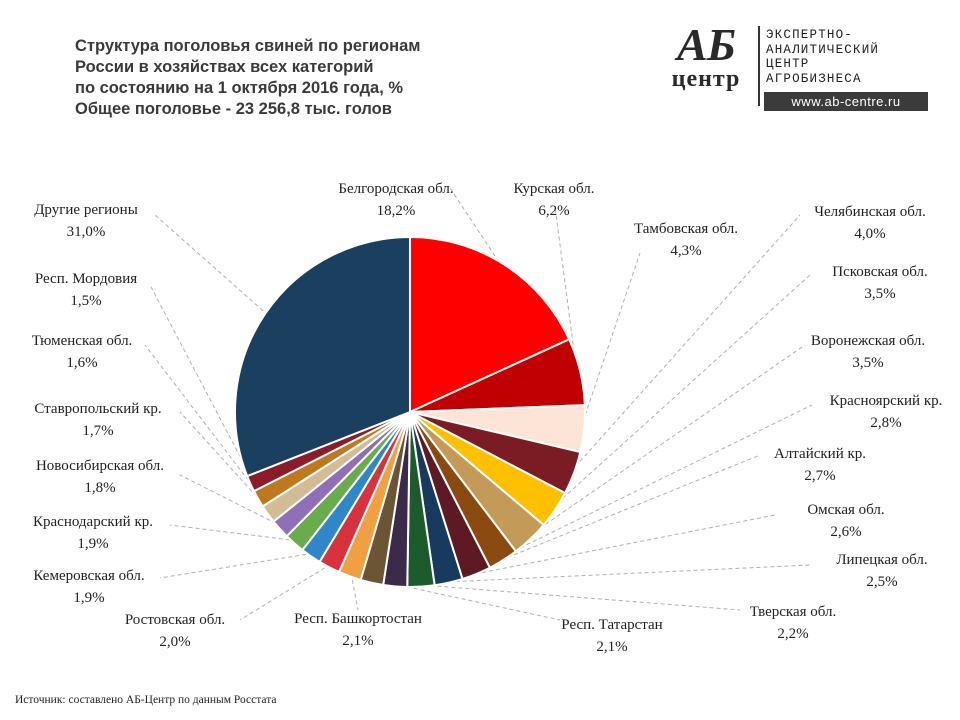 This screenshot has width=960, height=720. I want to click on slice-value-label: 2,8%, so click(885, 423).